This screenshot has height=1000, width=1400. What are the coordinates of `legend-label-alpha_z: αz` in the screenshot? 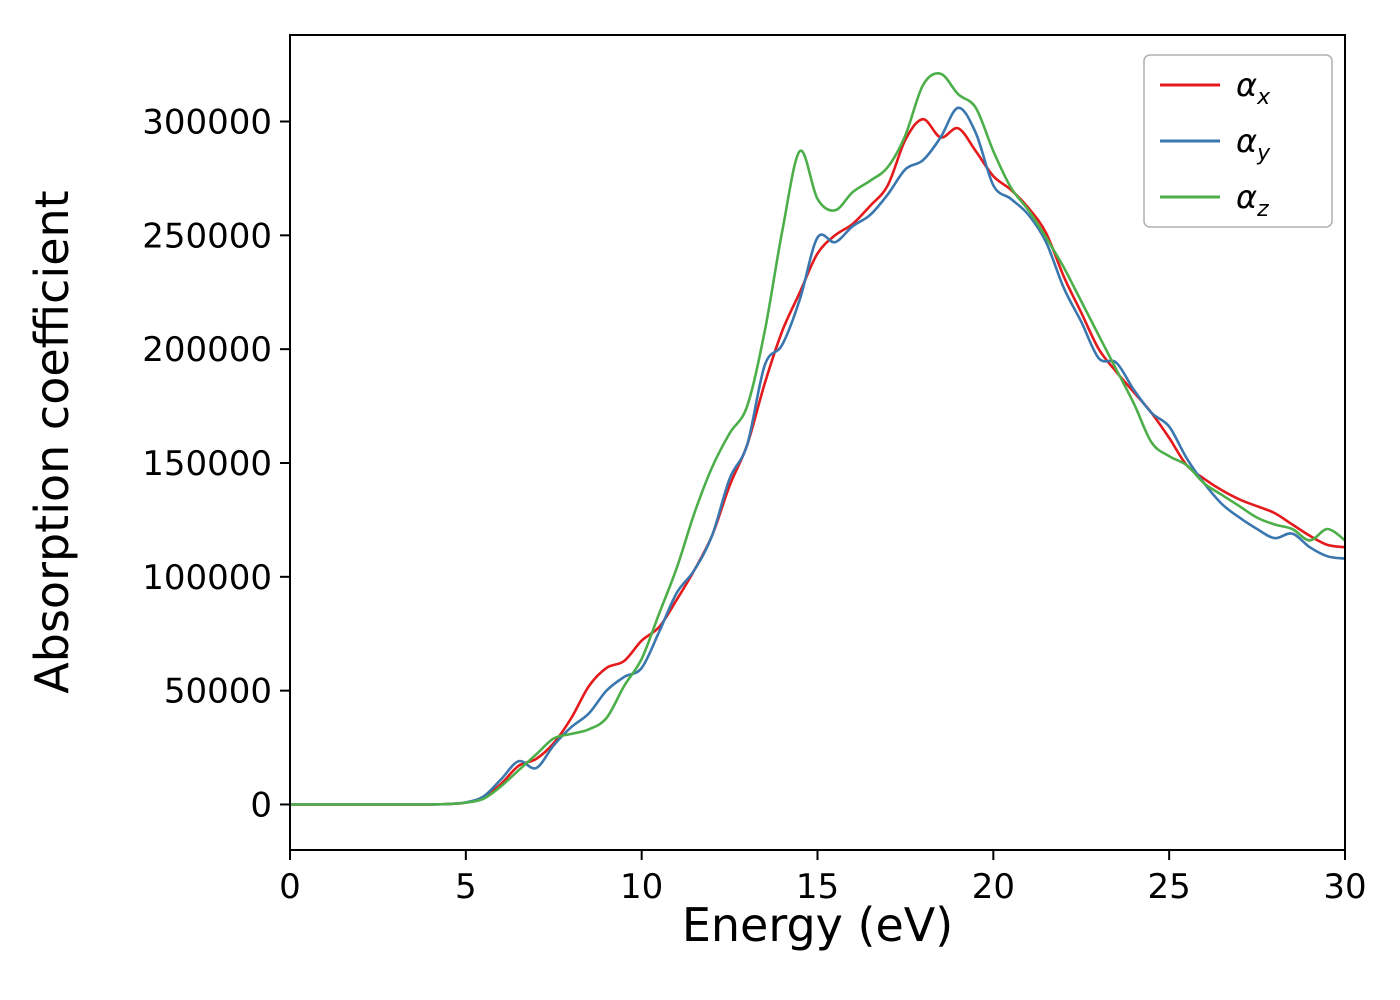 It's located at (1252, 200).